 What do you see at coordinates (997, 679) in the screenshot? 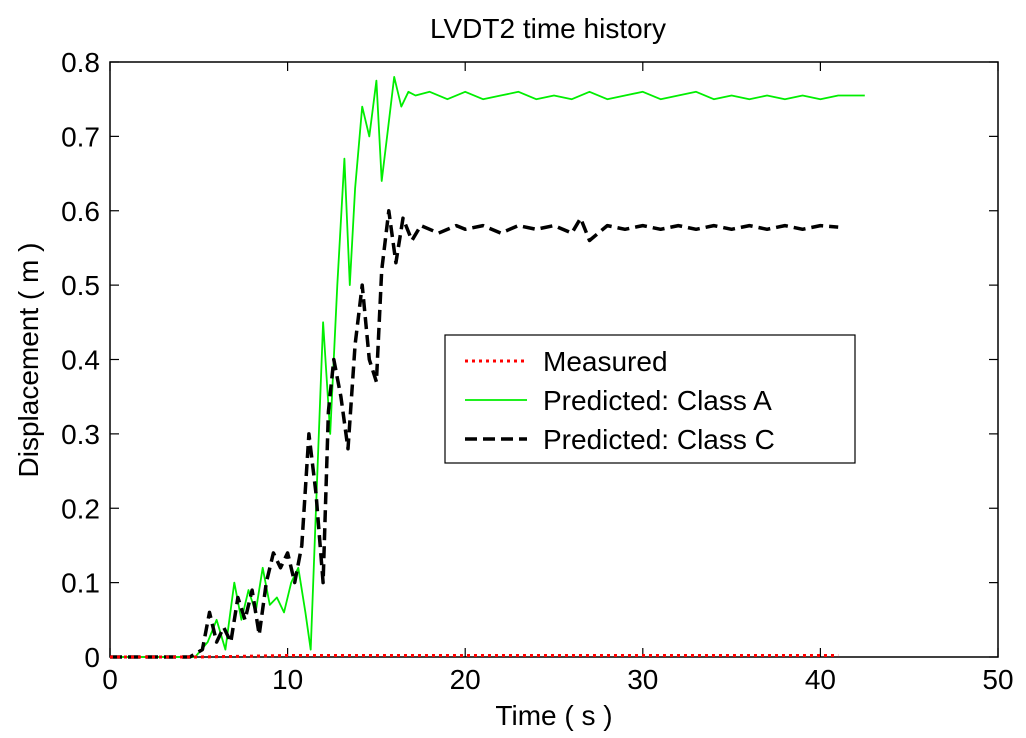
I see `x-tick-label: 50` at bounding box center [997, 679].